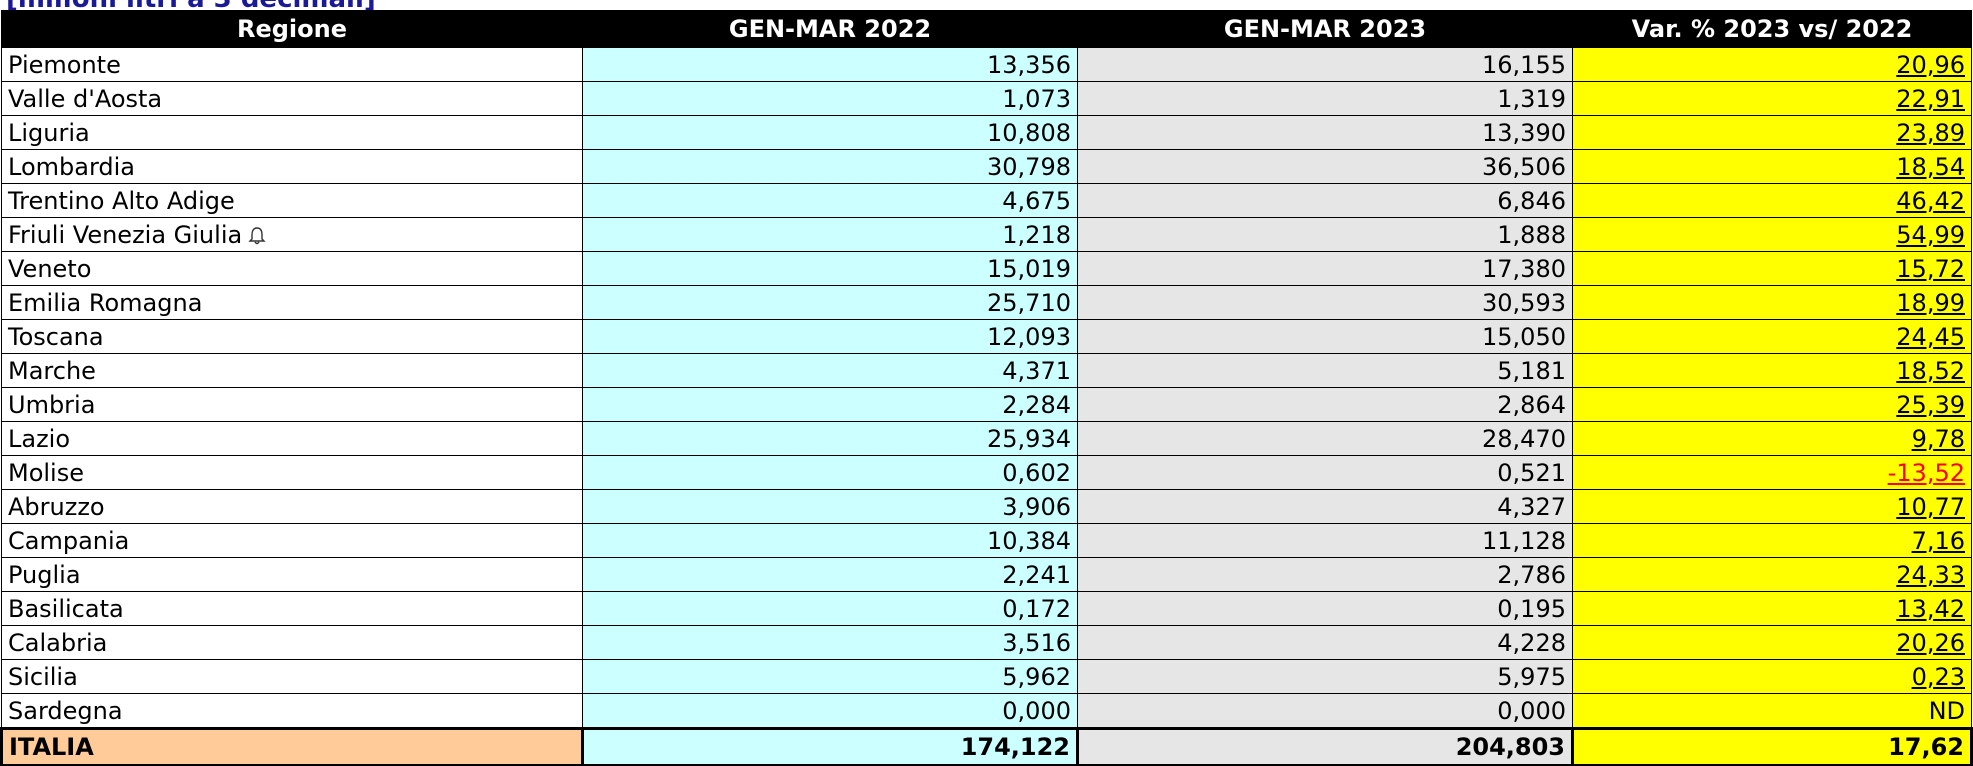 Image resolution: width=1973 pixels, height=766 pixels. What do you see at coordinates (986, 200) in the screenshot?
I see `data-row: Trentino Alto Adige 4,675 6,846 46,42` at bounding box center [986, 200].